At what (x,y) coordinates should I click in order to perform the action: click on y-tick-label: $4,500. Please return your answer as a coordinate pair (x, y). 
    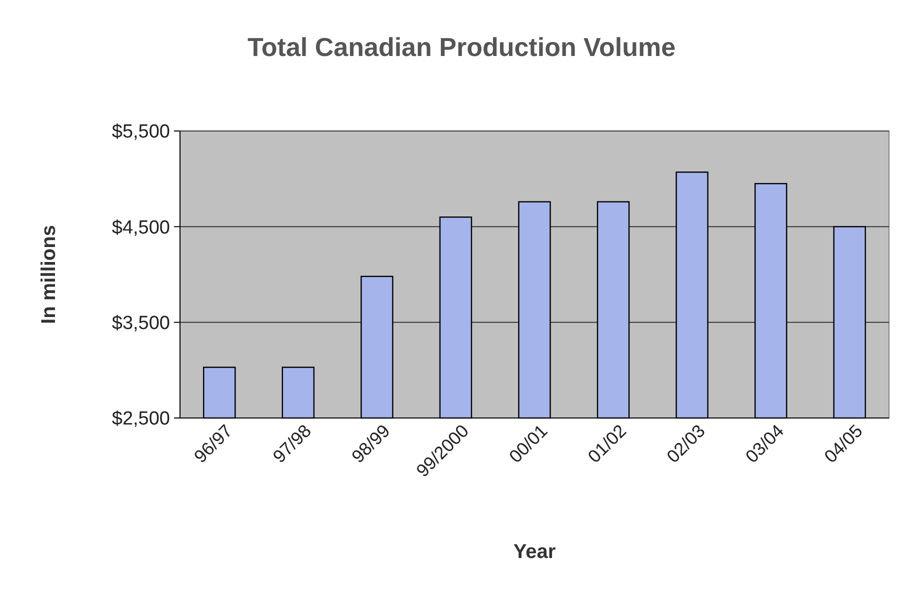
    Looking at the image, I should click on (141, 227).